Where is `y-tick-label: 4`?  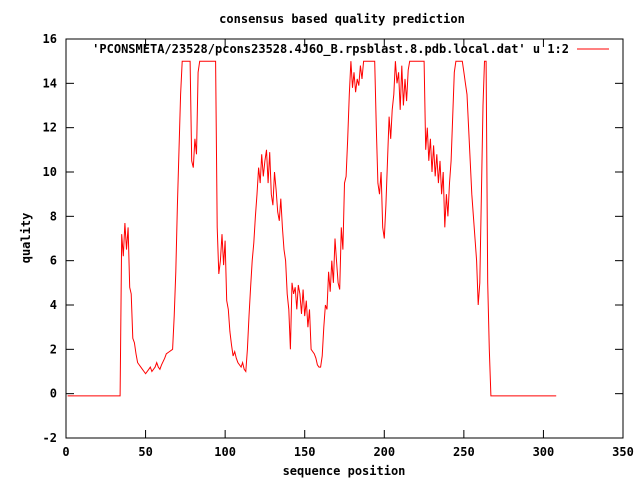 y-tick-label: 4 is located at coordinates (53, 305).